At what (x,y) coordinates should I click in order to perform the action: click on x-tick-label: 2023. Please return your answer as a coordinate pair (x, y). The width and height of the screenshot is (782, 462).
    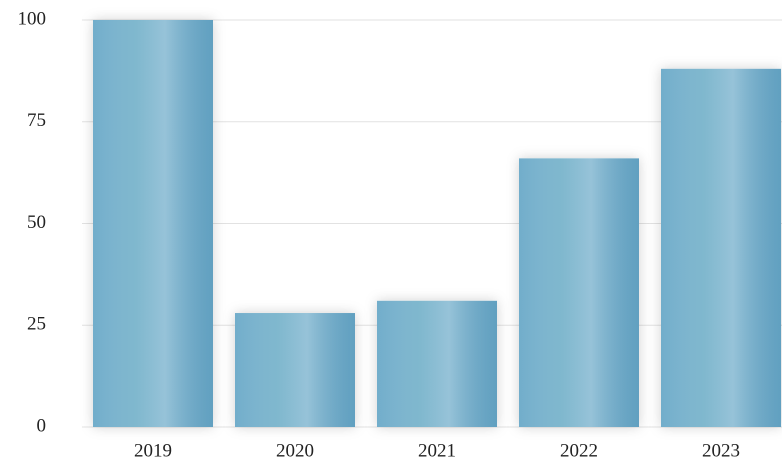
    Looking at the image, I should click on (721, 450).